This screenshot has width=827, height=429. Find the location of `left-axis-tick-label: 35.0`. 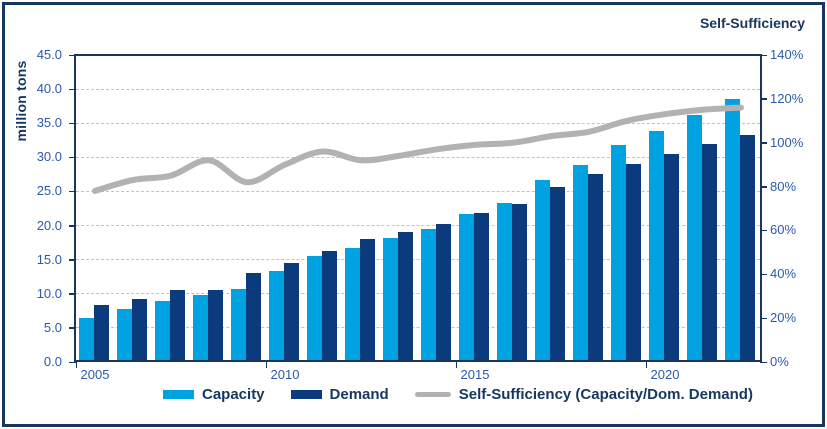

left-axis-tick-label: 35.0 is located at coordinates (49, 123).